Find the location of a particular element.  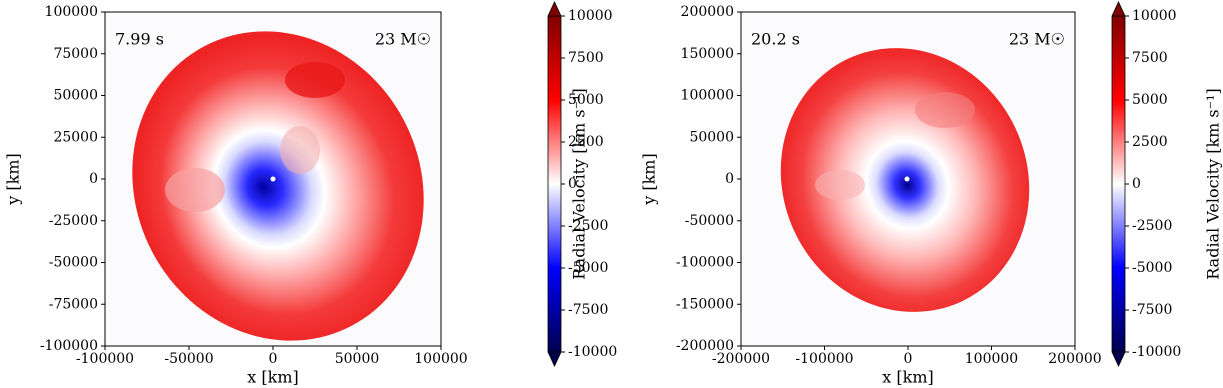

annotation: 20.2 s is located at coordinates (775, 39).